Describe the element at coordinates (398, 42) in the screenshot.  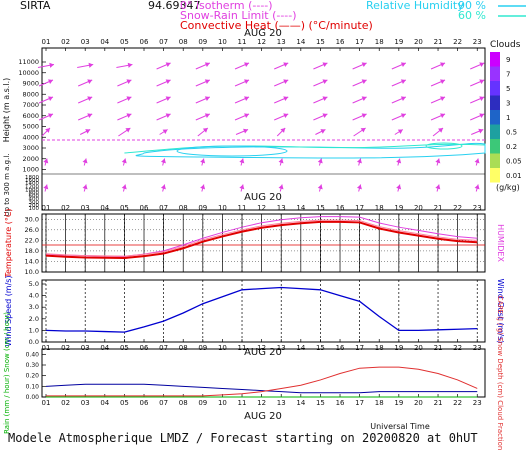
I see `hour-label: 19` at that location.